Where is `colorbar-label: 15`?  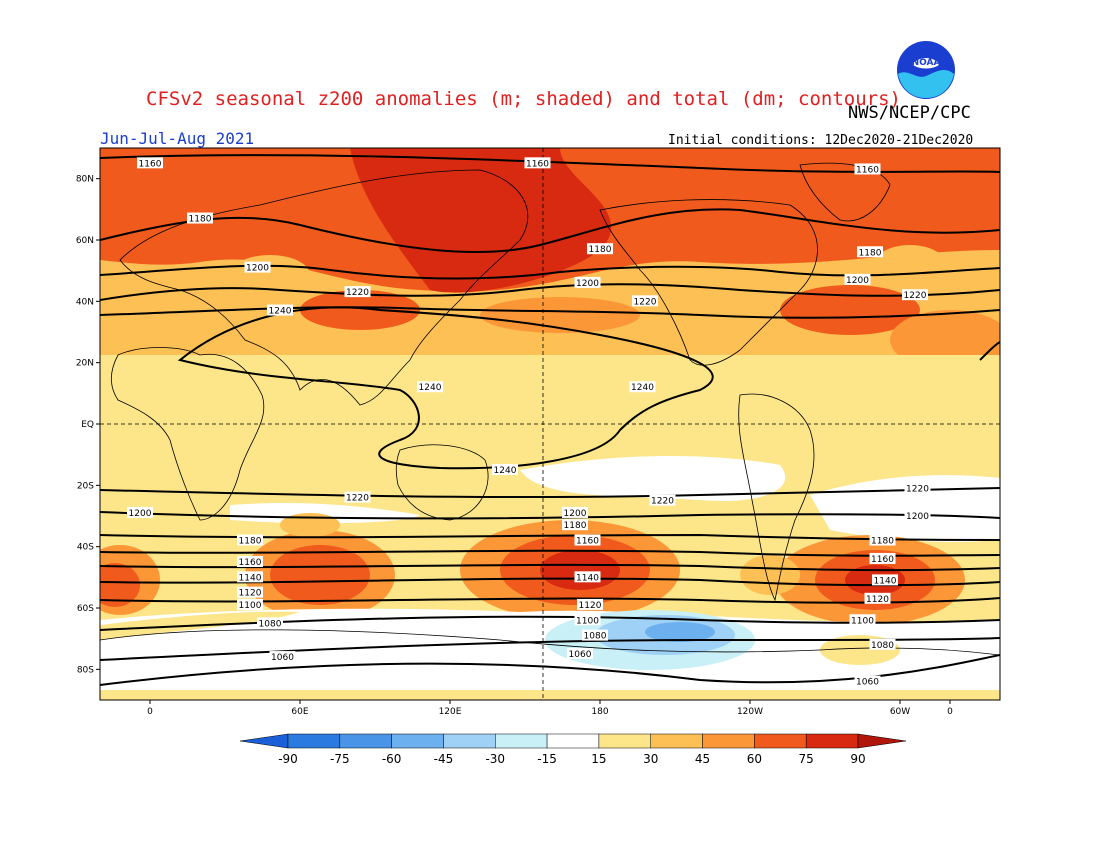
colorbar-label: 15 is located at coordinates (598, 759).